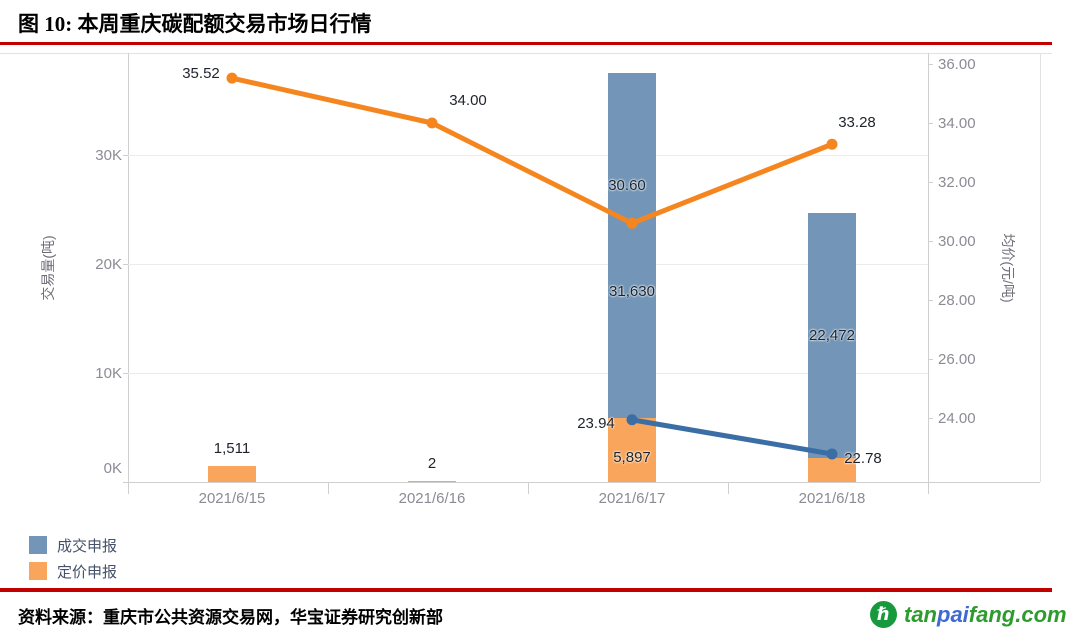 The image size is (1078, 640). What do you see at coordinates (232, 498) in the screenshot?
I see `x-axis-label: 2021/6/15` at bounding box center [232, 498].